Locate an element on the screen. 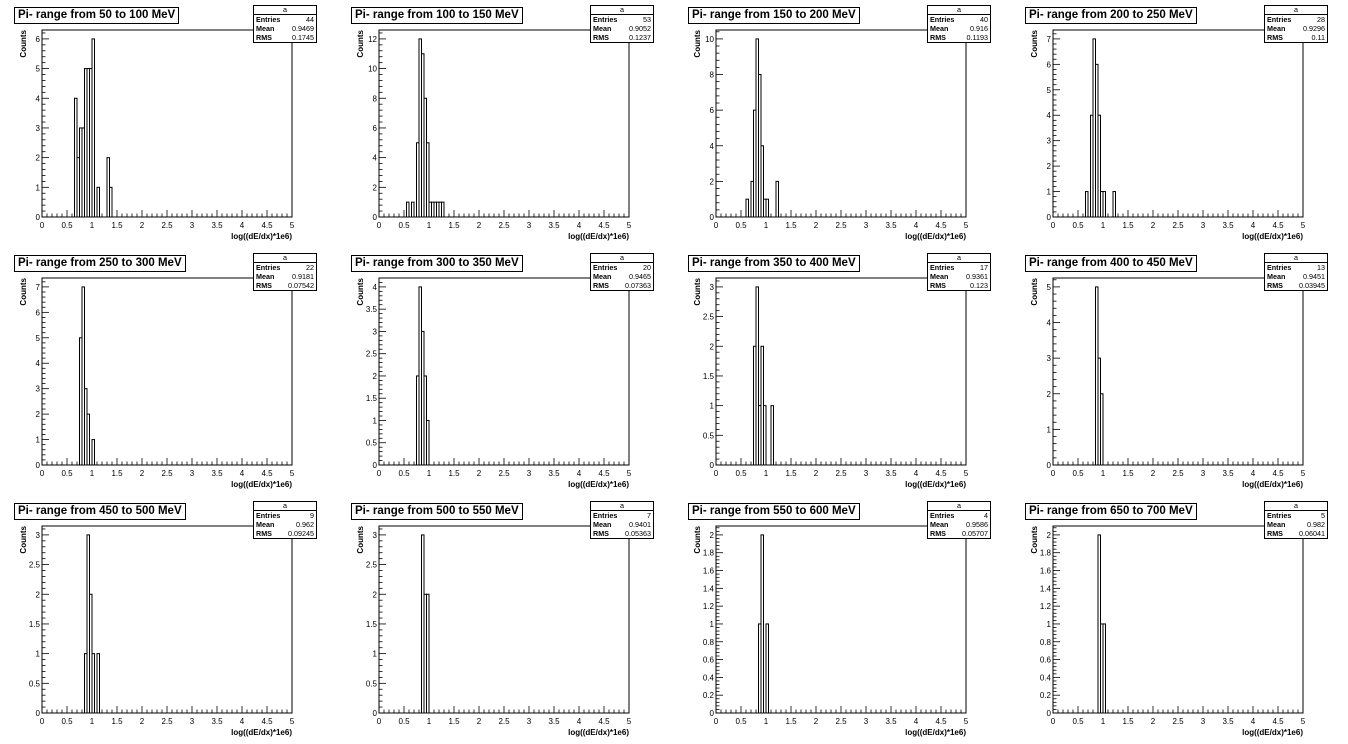 The width and height of the screenshot is (1348, 744). x-tick-label: 3.5 is located at coordinates (554, 225).